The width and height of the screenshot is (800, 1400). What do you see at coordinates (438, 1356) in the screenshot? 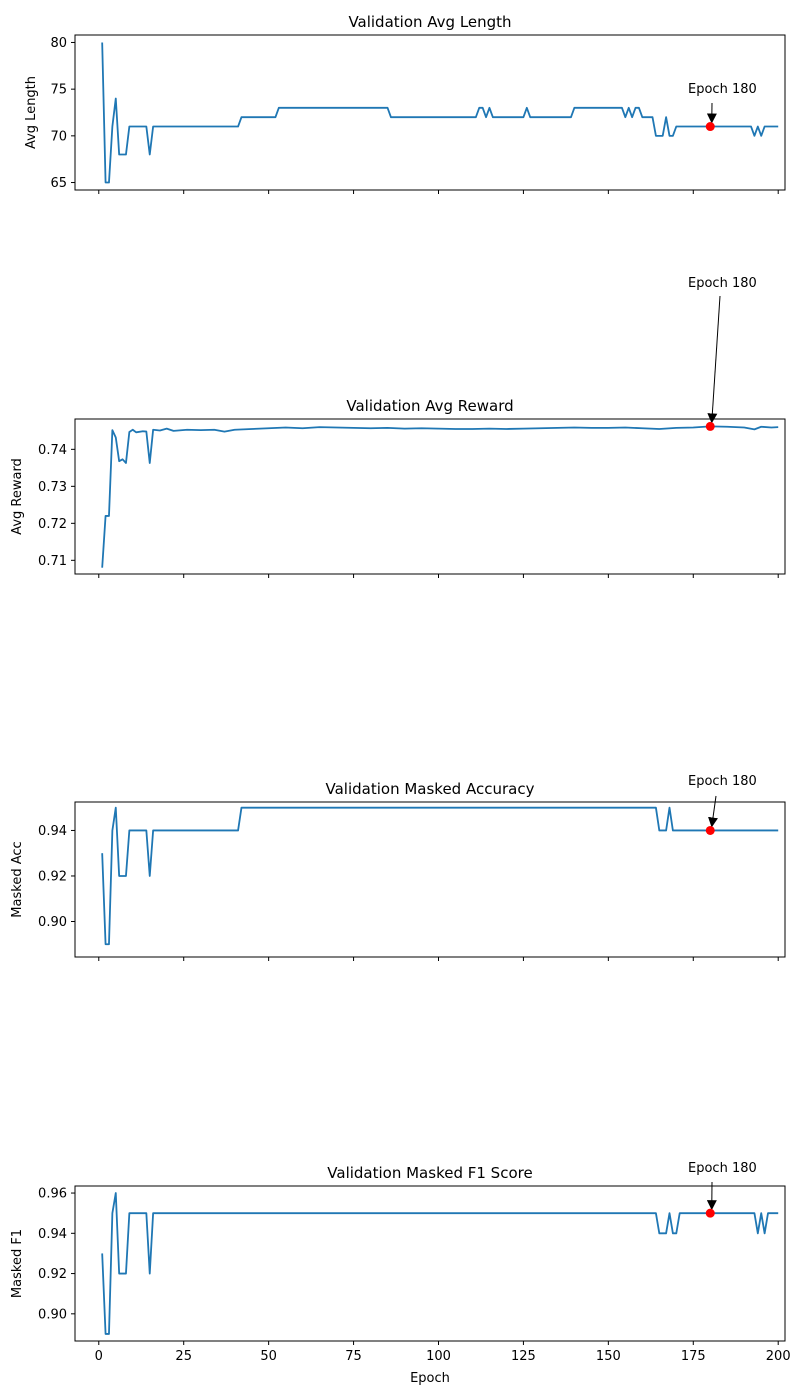
I see `x-tick-label: 100` at bounding box center [438, 1356].